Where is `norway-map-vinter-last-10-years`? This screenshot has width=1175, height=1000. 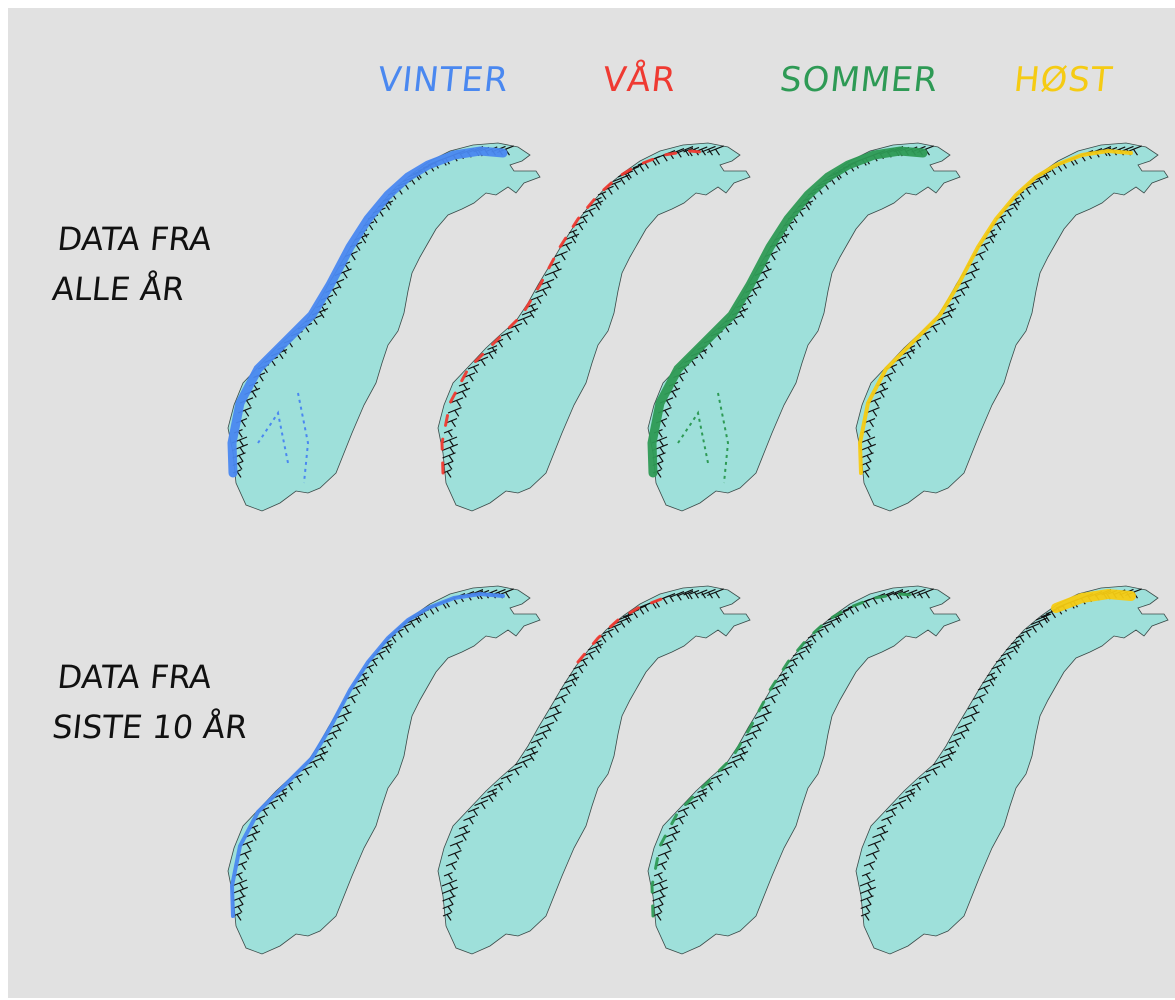 norway-map-vinter-last-10-years is located at coordinates (384, 770).